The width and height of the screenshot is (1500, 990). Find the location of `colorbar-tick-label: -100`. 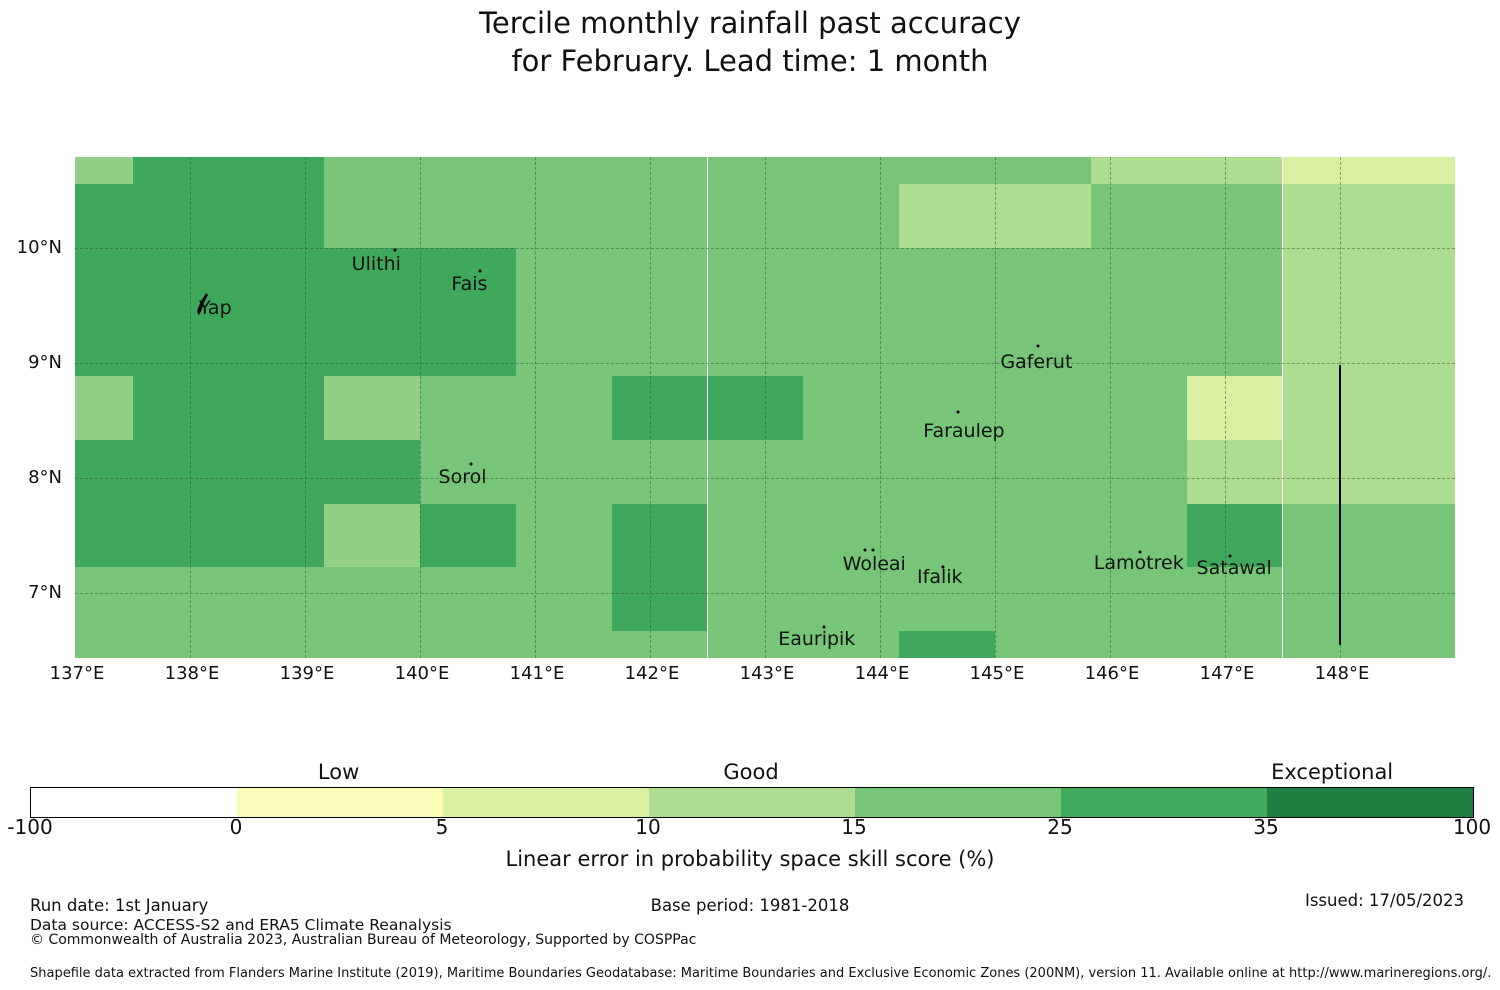

colorbar-tick-label: -100 is located at coordinates (30, 827).